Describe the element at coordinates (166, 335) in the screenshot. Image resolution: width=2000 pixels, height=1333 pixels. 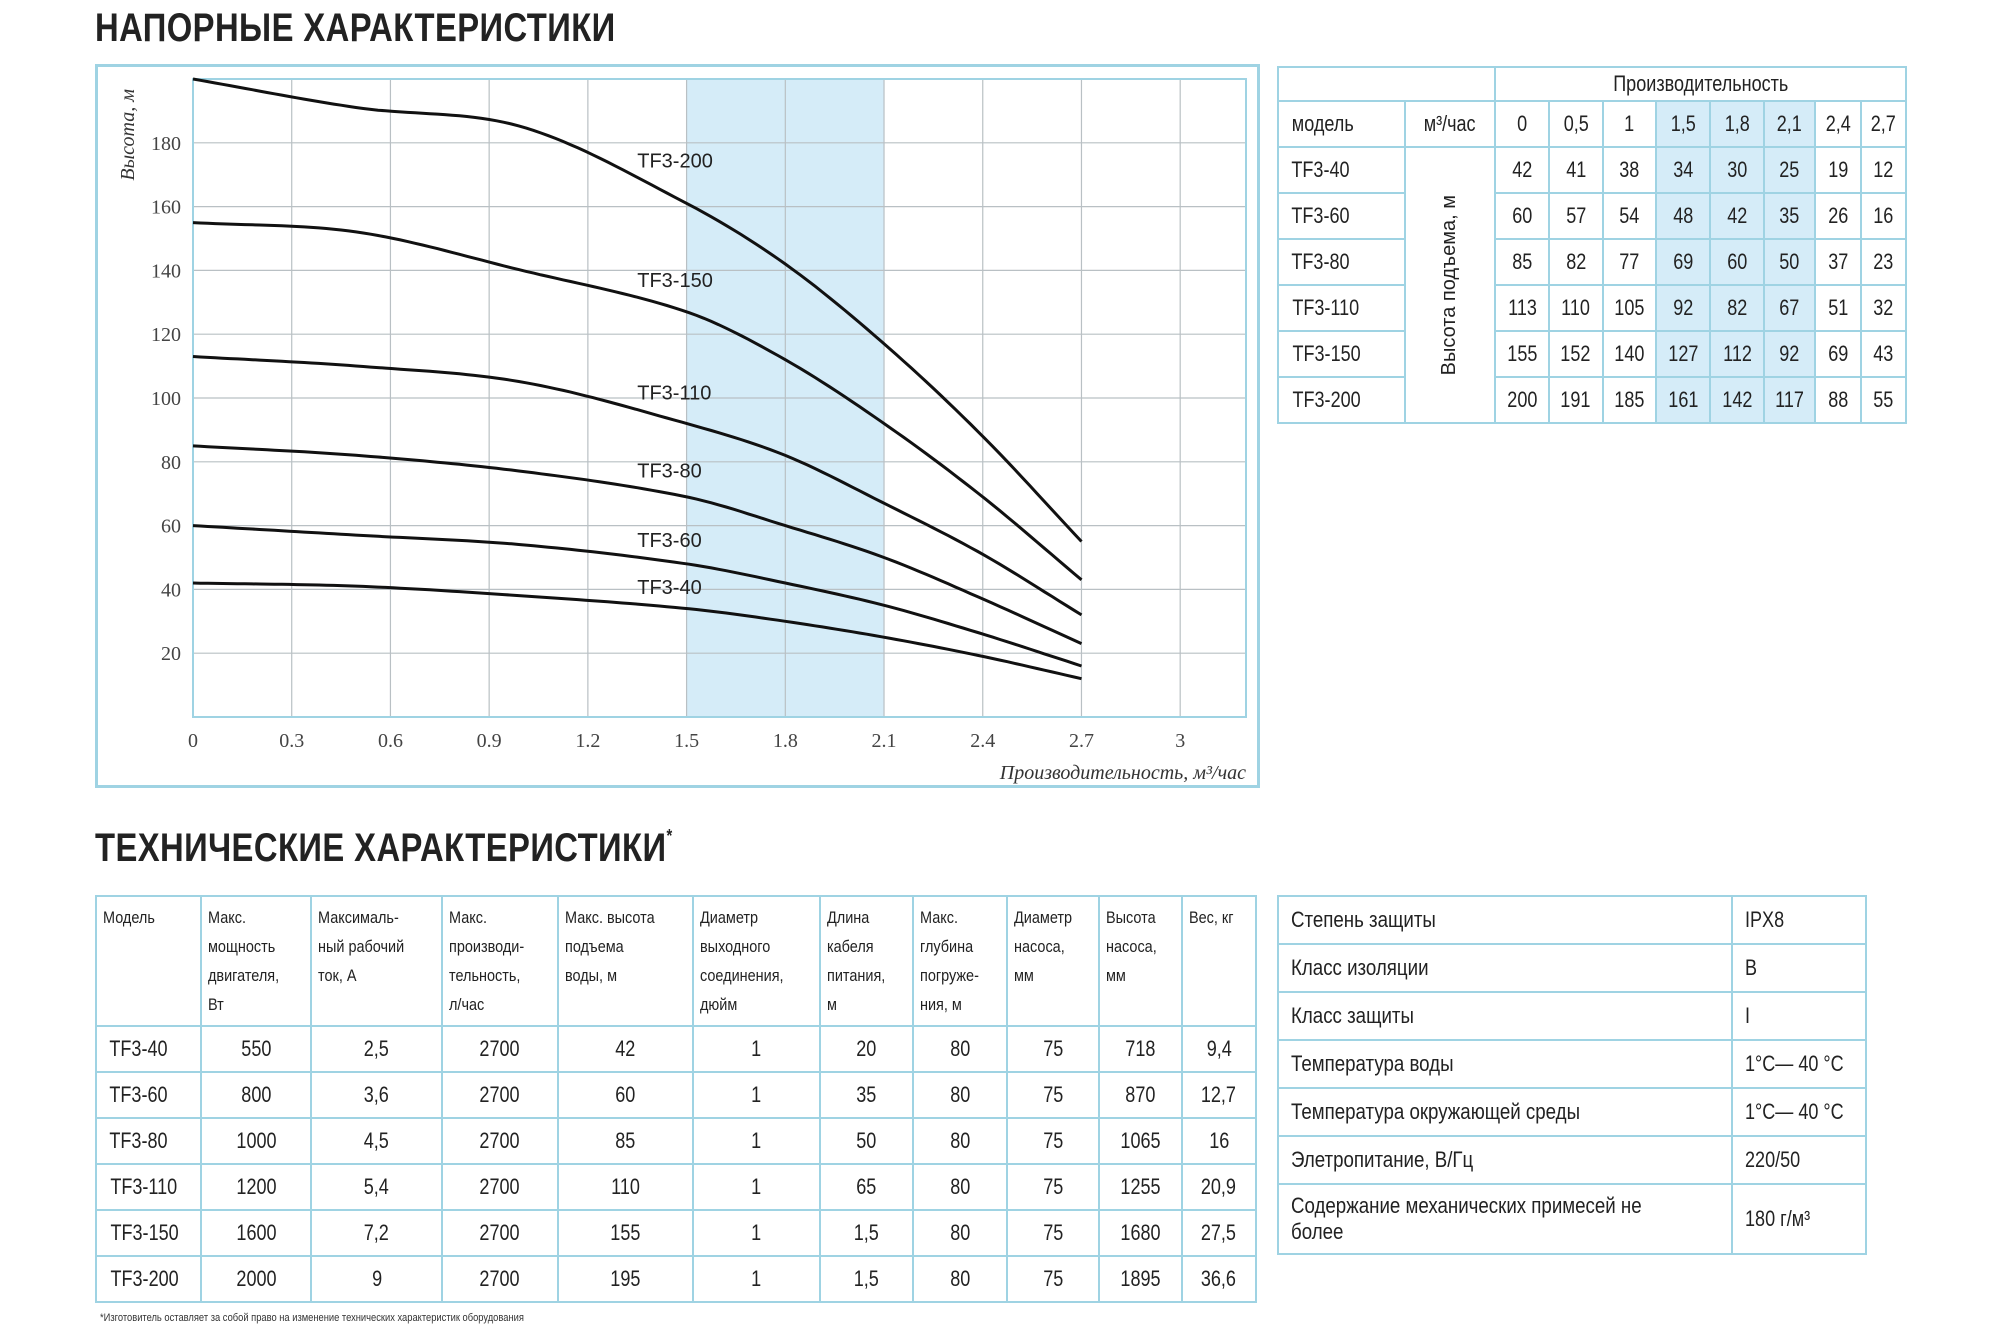
I see `y-tick-label: 120` at that location.